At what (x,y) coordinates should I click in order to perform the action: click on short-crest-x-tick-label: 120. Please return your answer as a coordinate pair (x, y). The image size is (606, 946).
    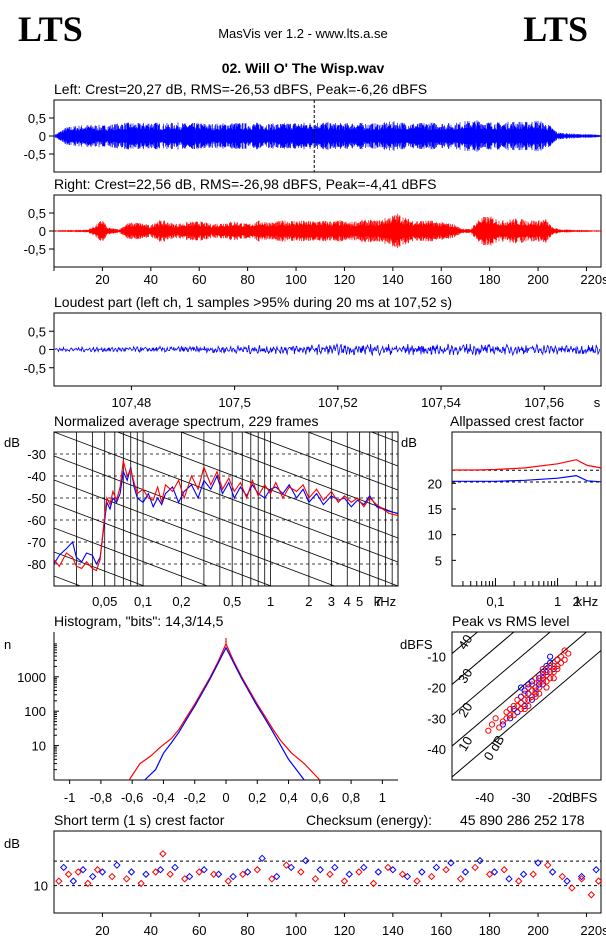
    Looking at the image, I should click on (345, 930).